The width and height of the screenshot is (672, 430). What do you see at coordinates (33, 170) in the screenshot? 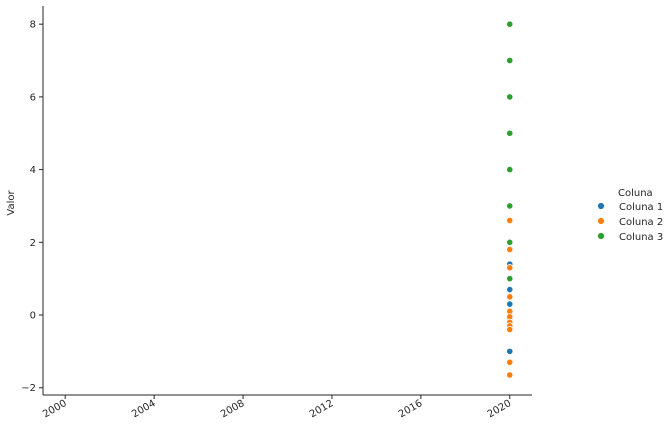
I see `y-tick-label: 4` at bounding box center [33, 170].